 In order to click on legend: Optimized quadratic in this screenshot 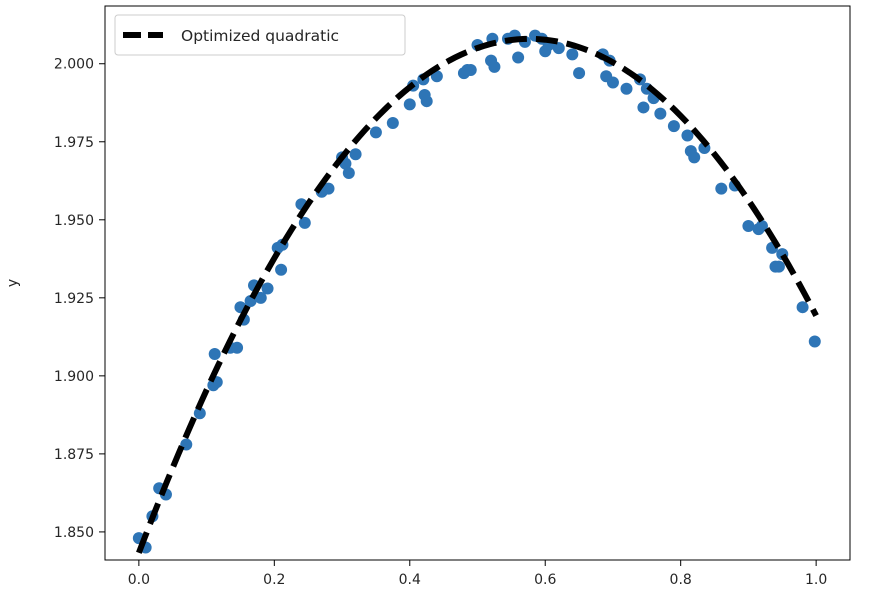, I will do `click(260, 35)`.